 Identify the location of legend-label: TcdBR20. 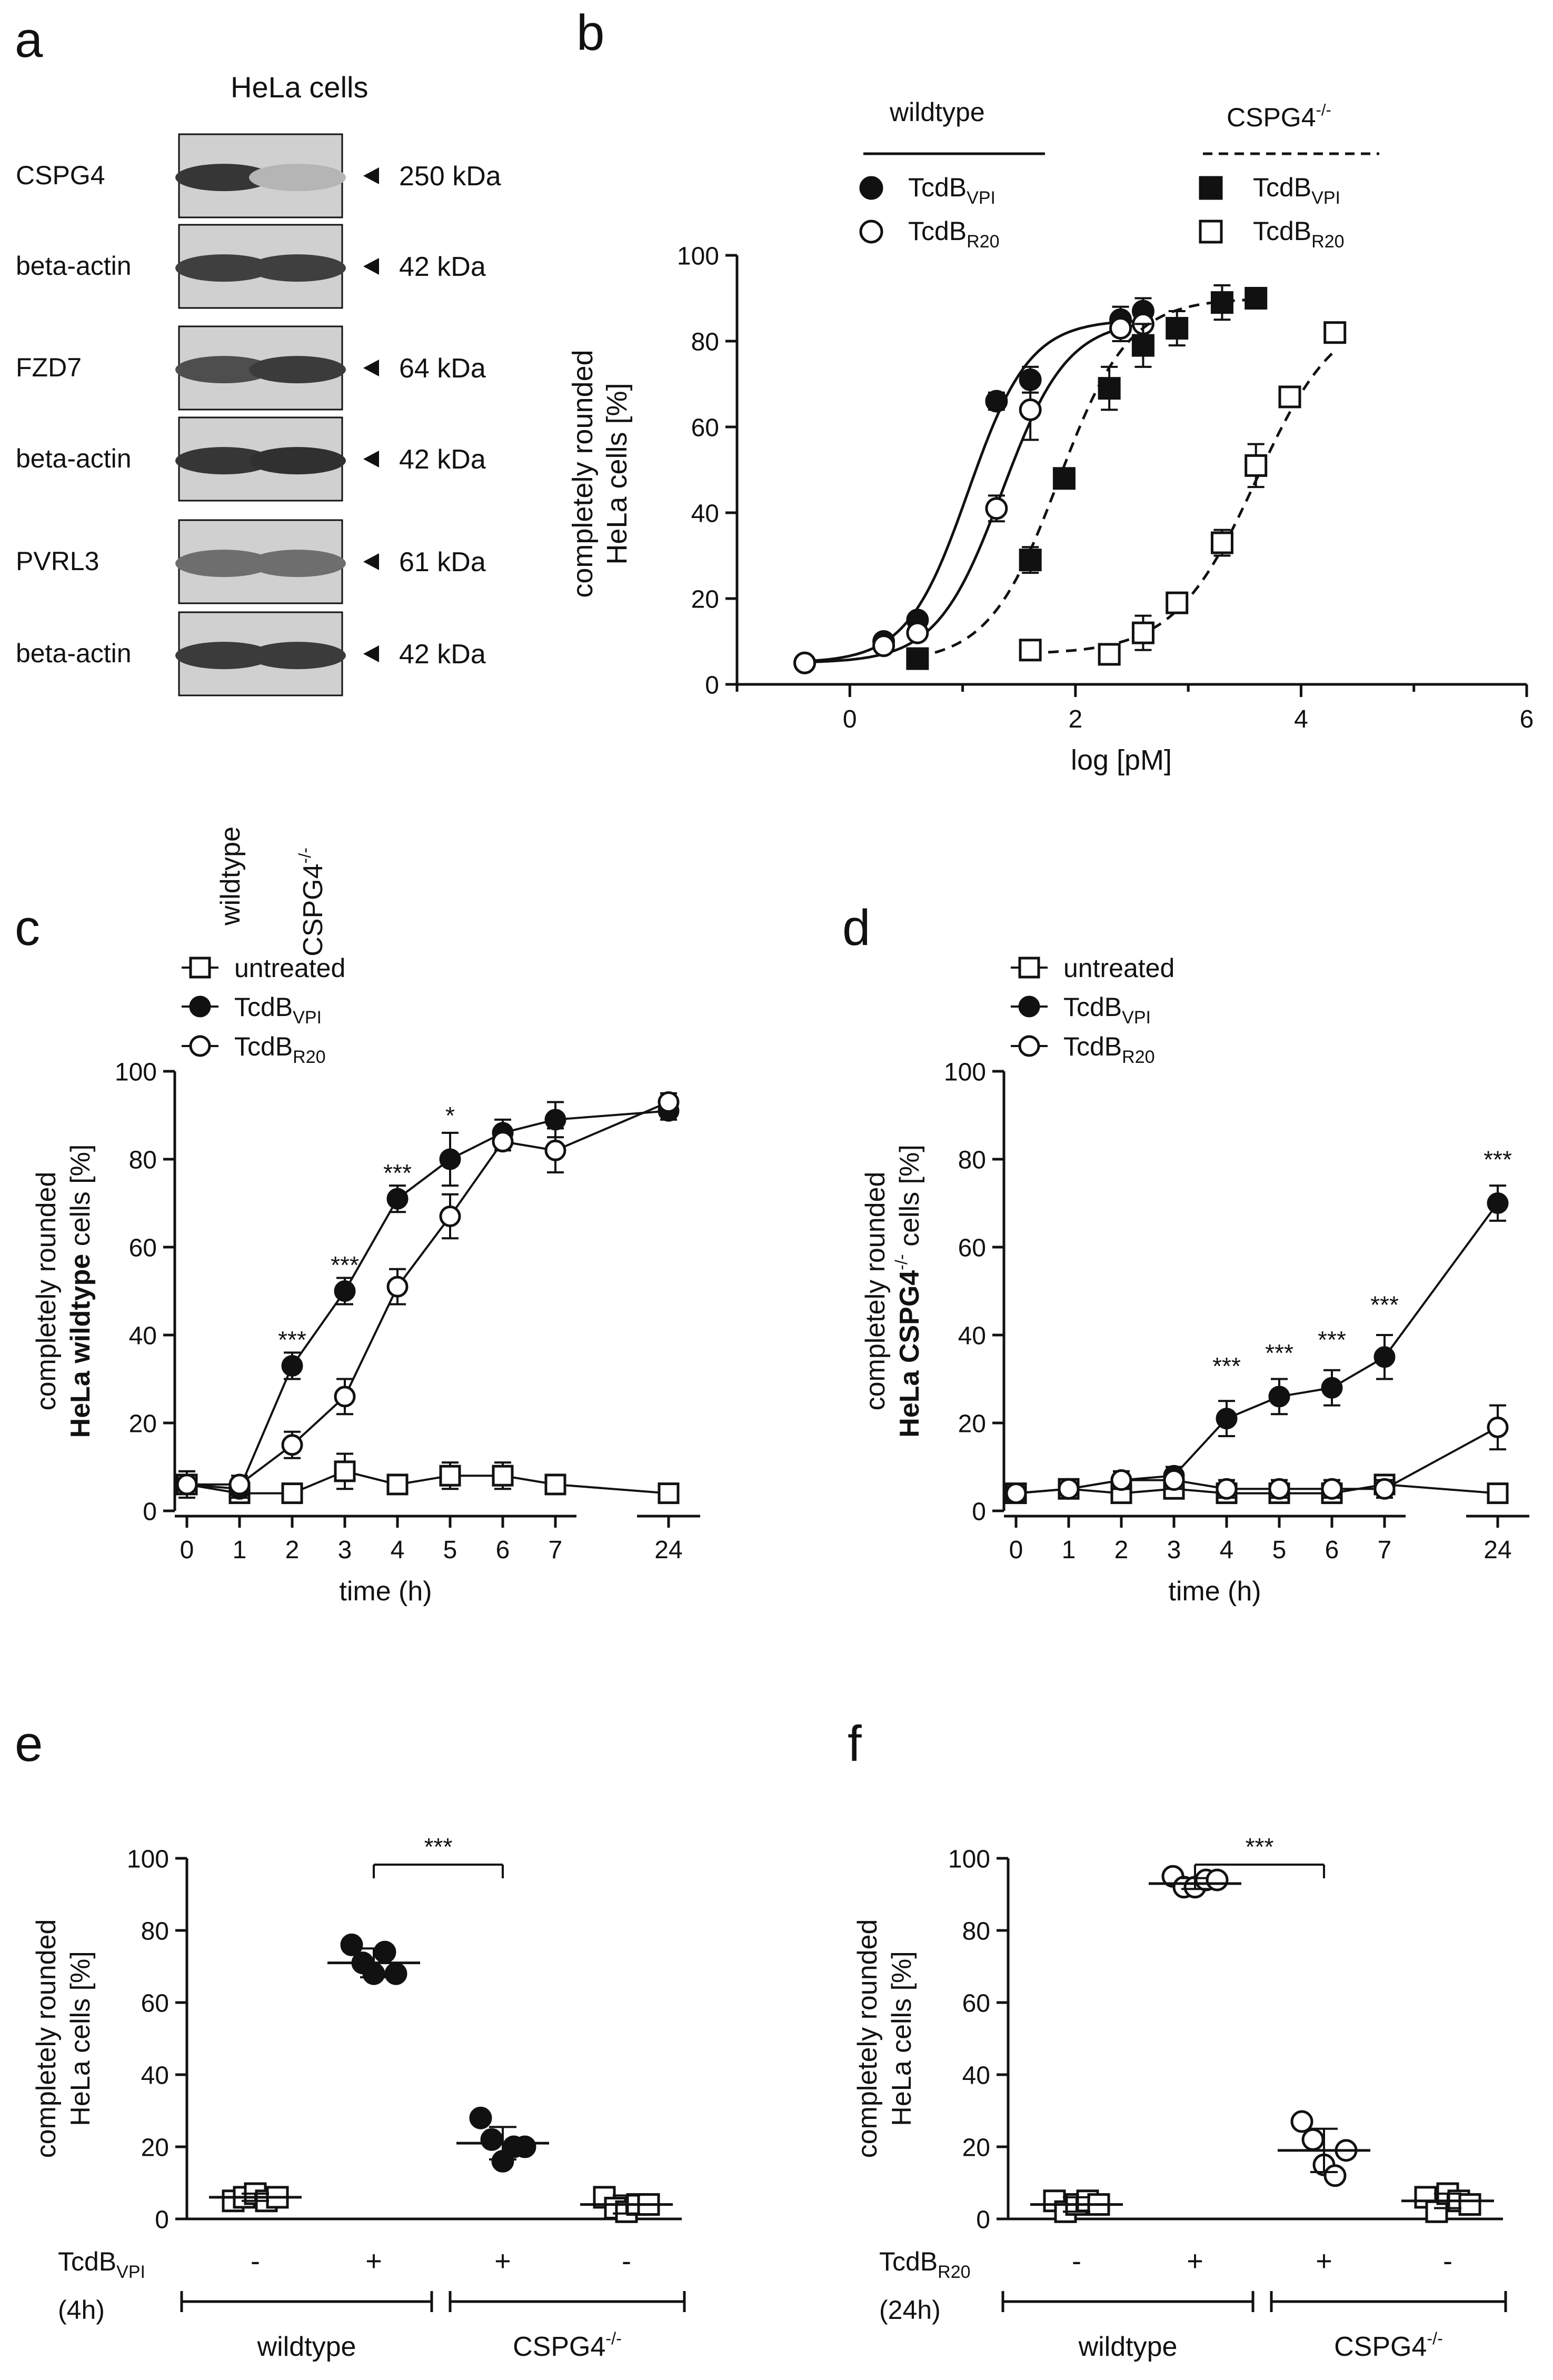
(1109, 1049).